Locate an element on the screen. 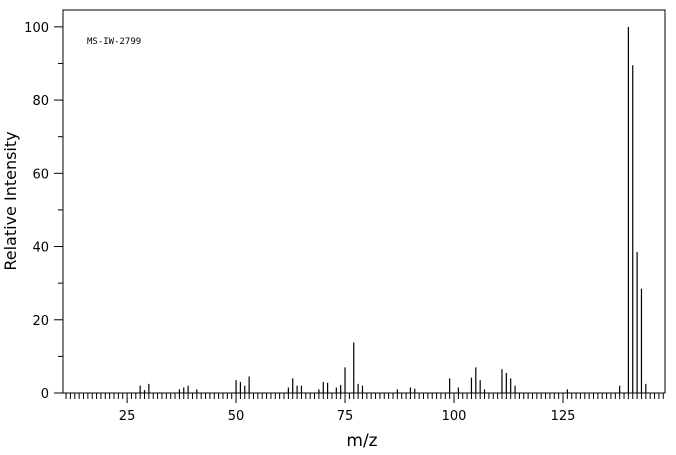  x-tick-label: 75 is located at coordinates (345, 416).